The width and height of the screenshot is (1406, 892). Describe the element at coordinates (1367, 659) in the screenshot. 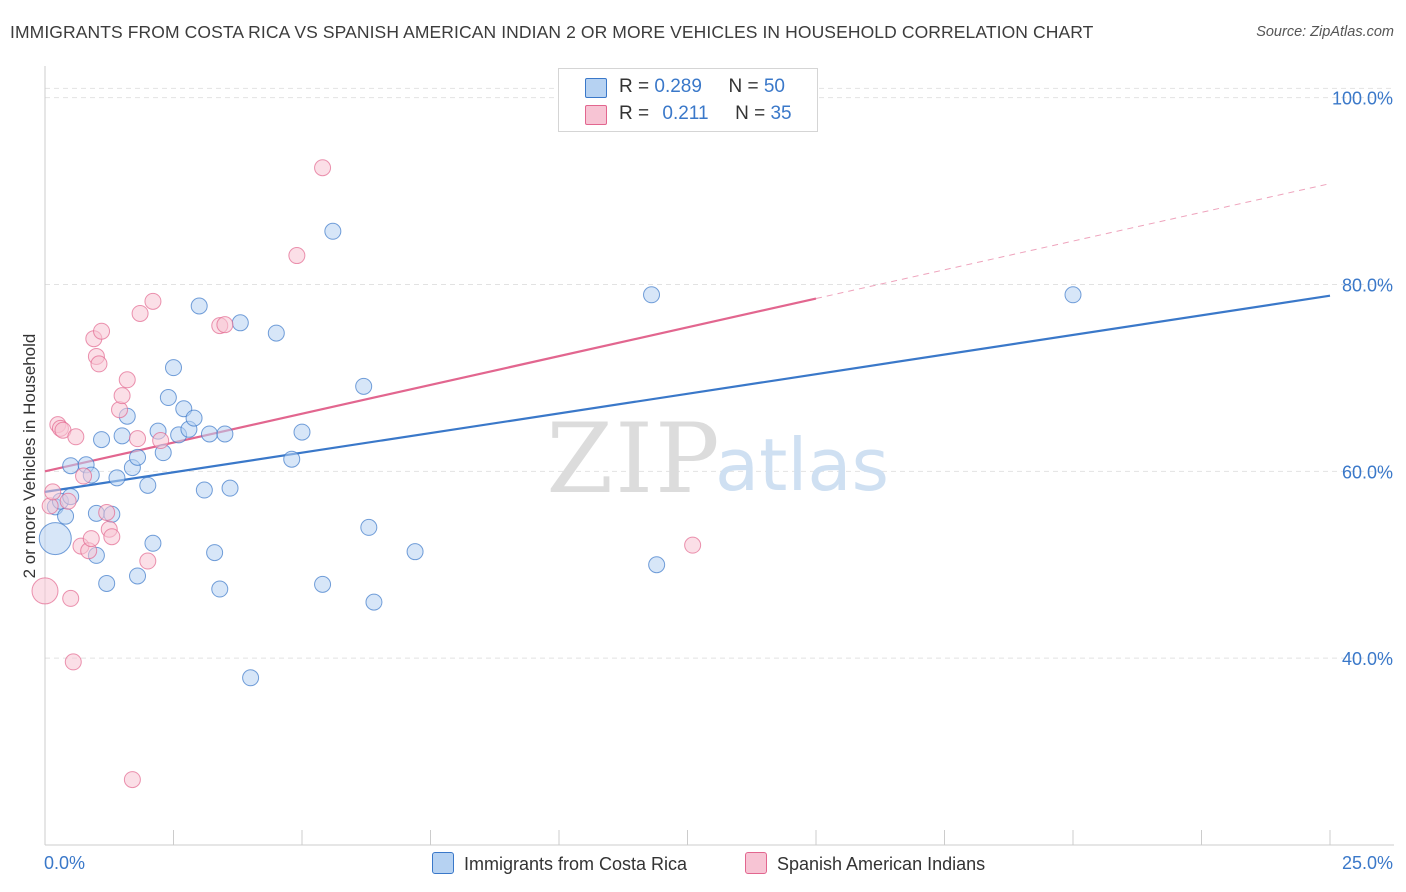

I see `y-tick-label: 40.0%` at that location.